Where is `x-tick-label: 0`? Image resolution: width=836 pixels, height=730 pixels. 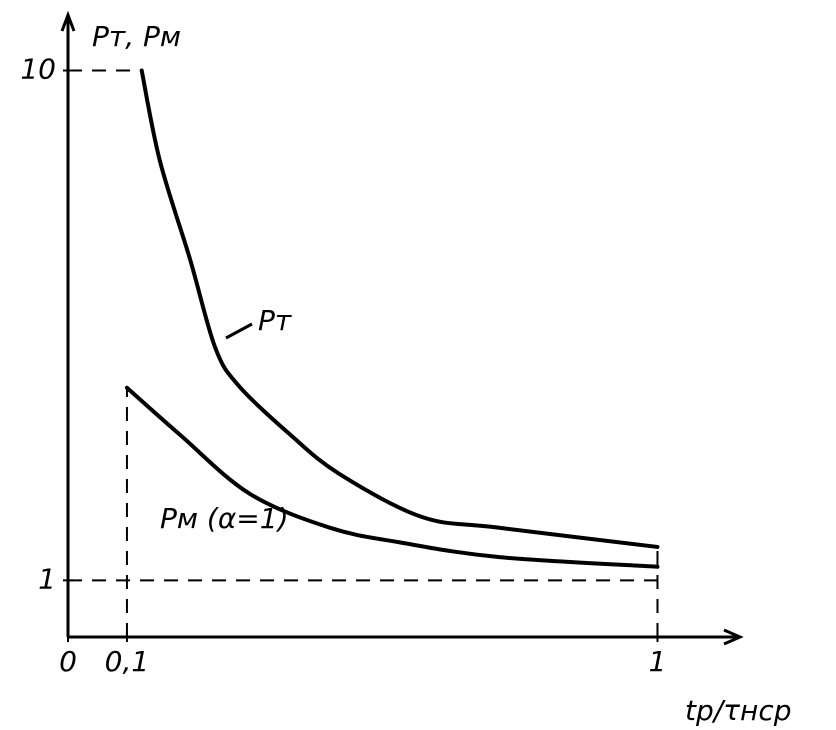
x-tick-label: 0 is located at coordinates (68, 661).